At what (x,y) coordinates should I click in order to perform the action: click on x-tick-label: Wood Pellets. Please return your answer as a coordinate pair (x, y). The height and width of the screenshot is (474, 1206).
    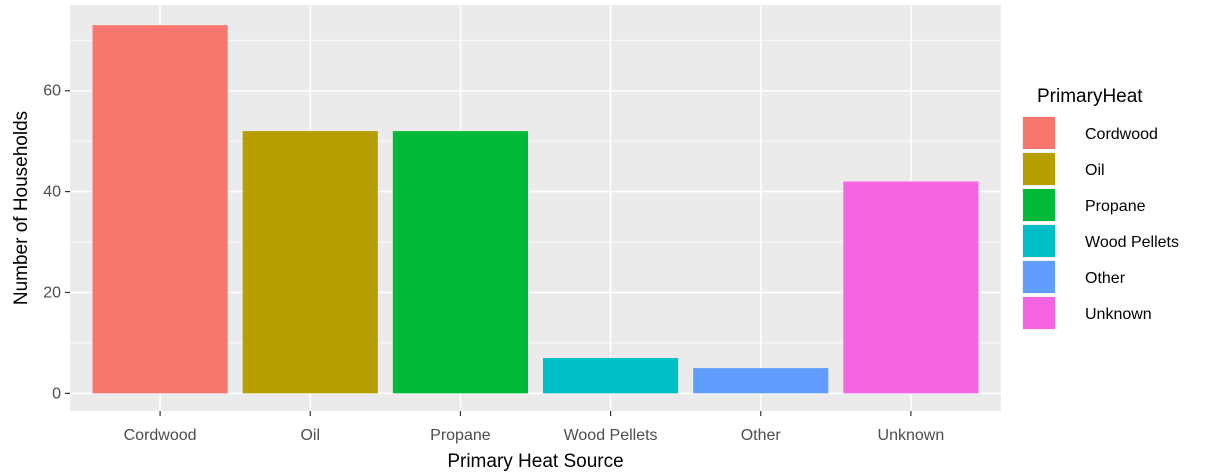
    Looking at the image, I should click on (611, 435).